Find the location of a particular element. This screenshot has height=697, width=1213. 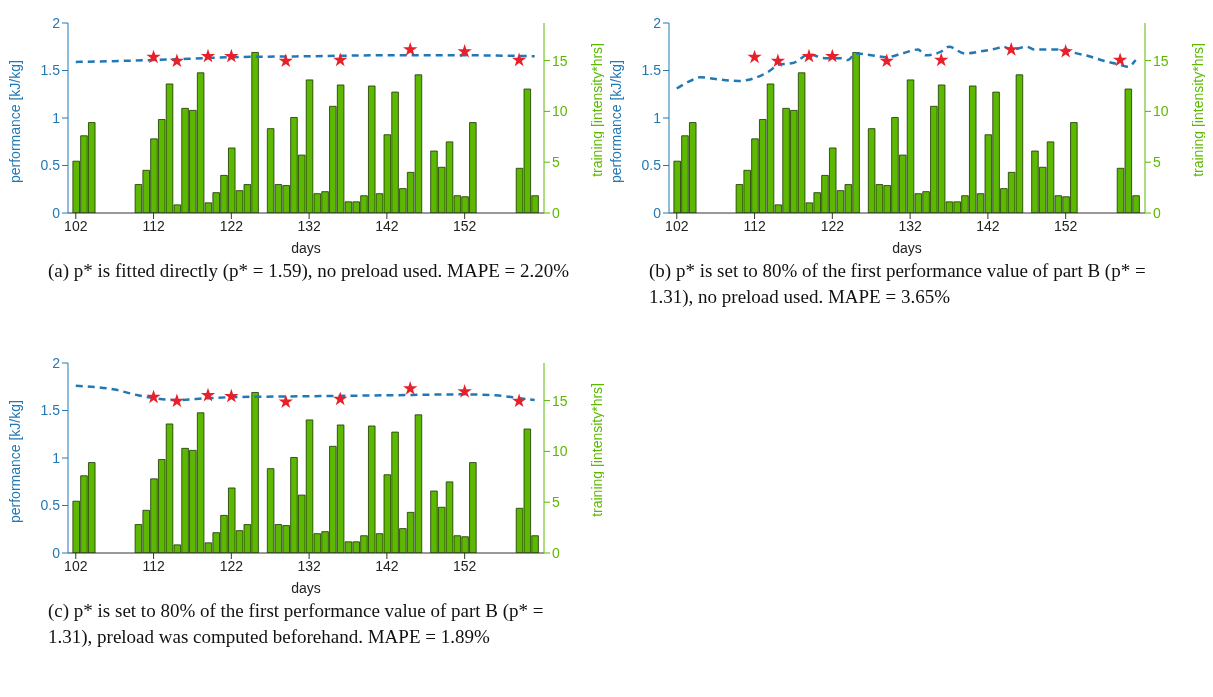

text: (b) p* is set to 80% of the first performance value of part B (p* = 1.31), no preload used. MAPE = 3.65% is located at coordinates (898, 284).